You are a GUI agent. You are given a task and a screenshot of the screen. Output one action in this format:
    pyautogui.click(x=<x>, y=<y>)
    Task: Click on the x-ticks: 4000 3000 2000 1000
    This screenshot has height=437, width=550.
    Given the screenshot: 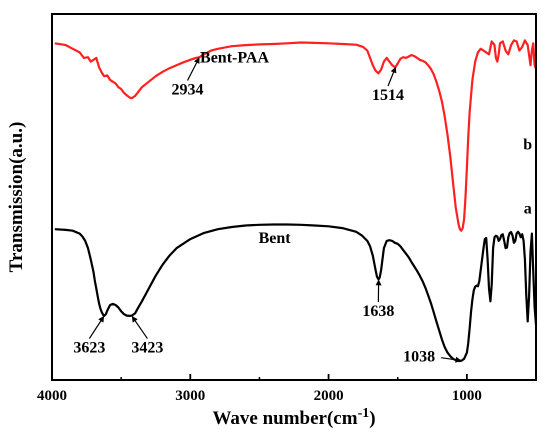 What is the action you would take?
    pyautogui.click(x=287, y=389)
    